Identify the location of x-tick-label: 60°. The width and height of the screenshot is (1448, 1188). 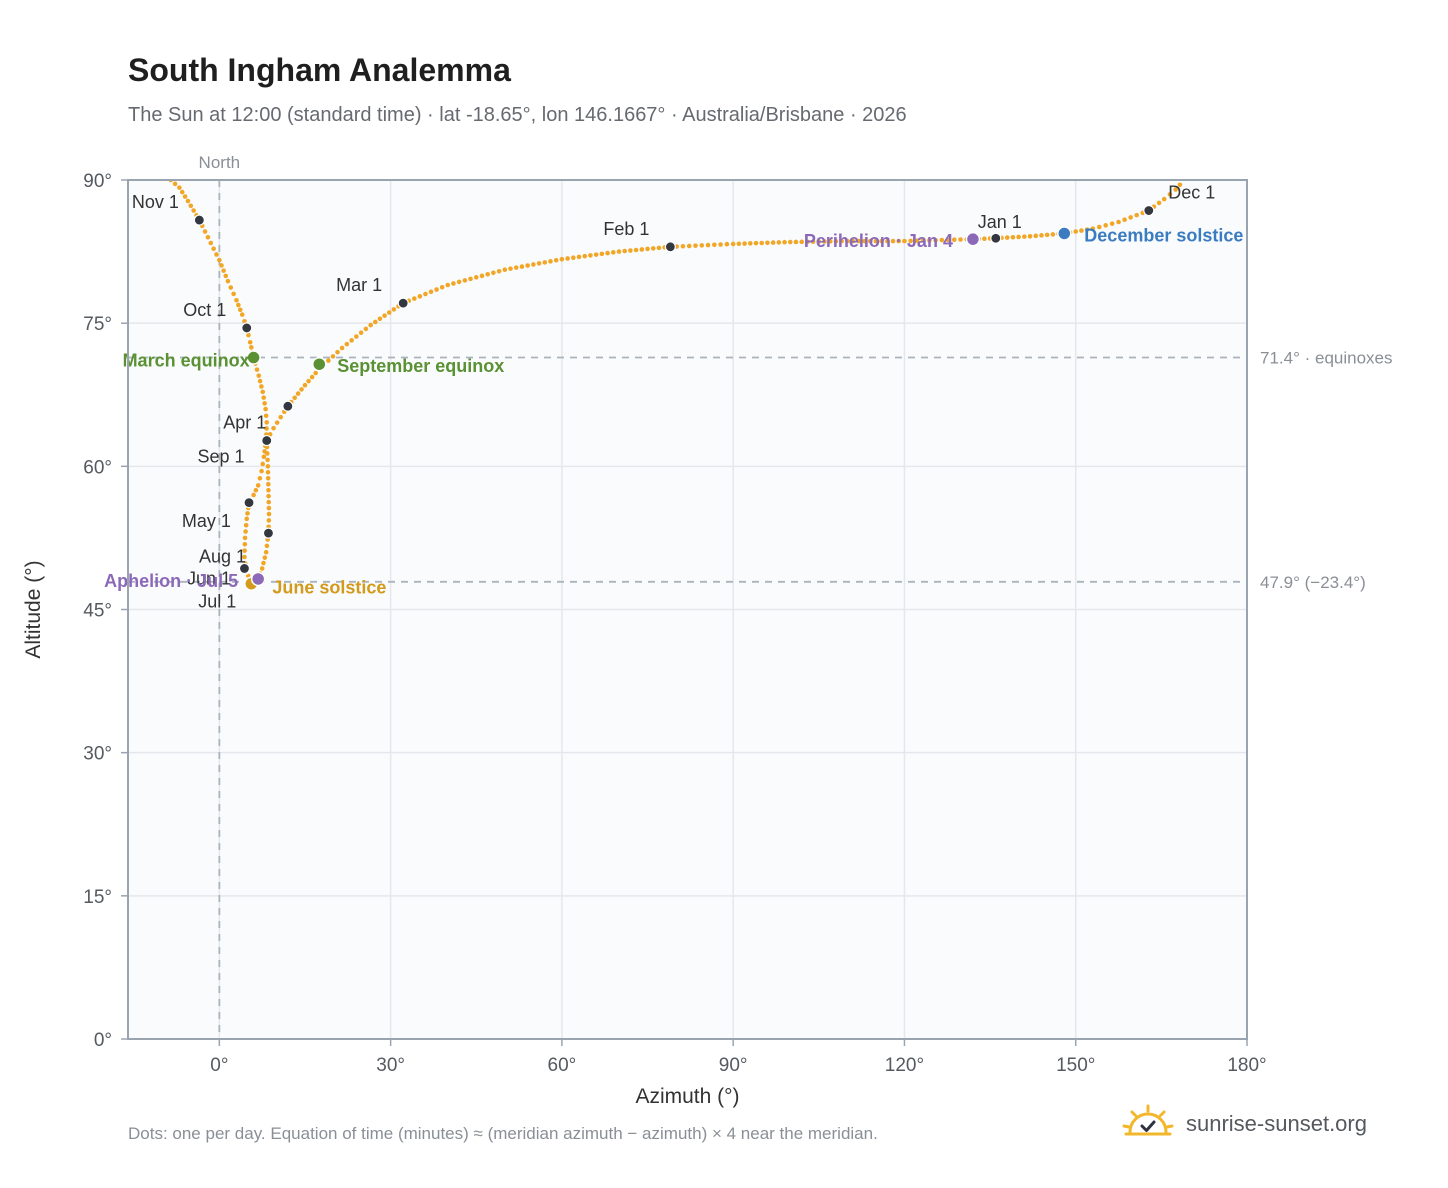
(562, 1065).